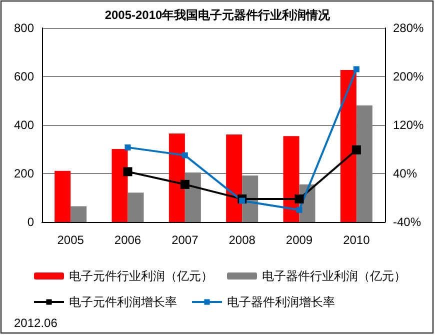 This screenshot has width=435, height=335. Describe the element at coordinates (281, 302) in the screenshot. I see `legend-label: 电子器件利润增长率` at that location.